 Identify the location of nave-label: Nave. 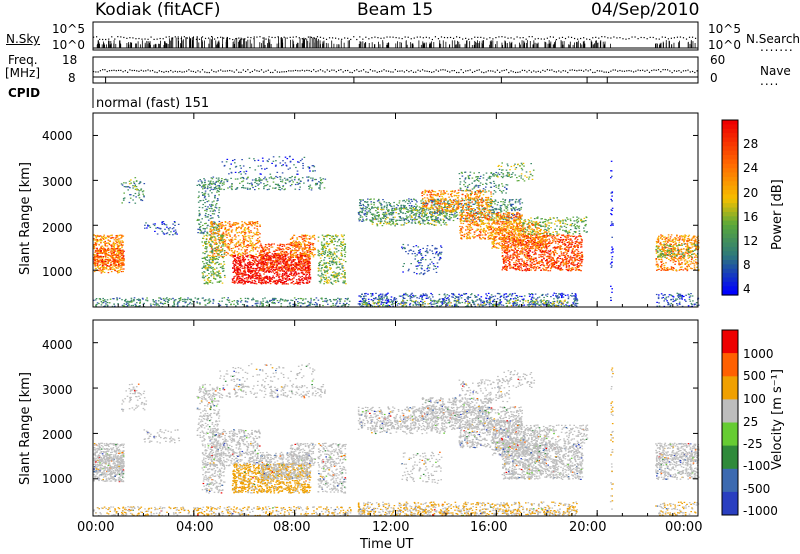
(775, 71).